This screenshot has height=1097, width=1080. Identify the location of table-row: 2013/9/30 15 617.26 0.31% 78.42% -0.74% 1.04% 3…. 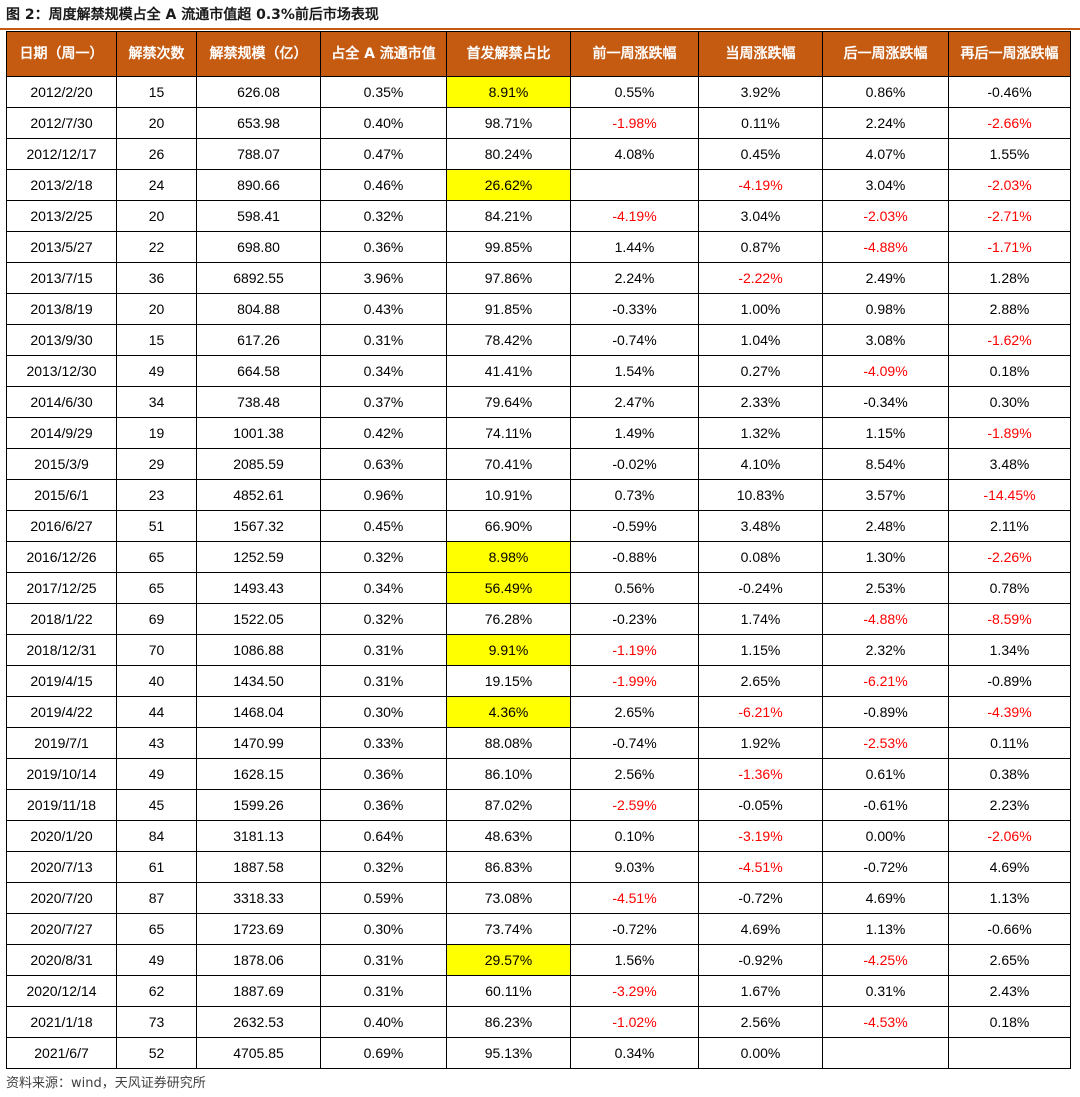
(538, 340).